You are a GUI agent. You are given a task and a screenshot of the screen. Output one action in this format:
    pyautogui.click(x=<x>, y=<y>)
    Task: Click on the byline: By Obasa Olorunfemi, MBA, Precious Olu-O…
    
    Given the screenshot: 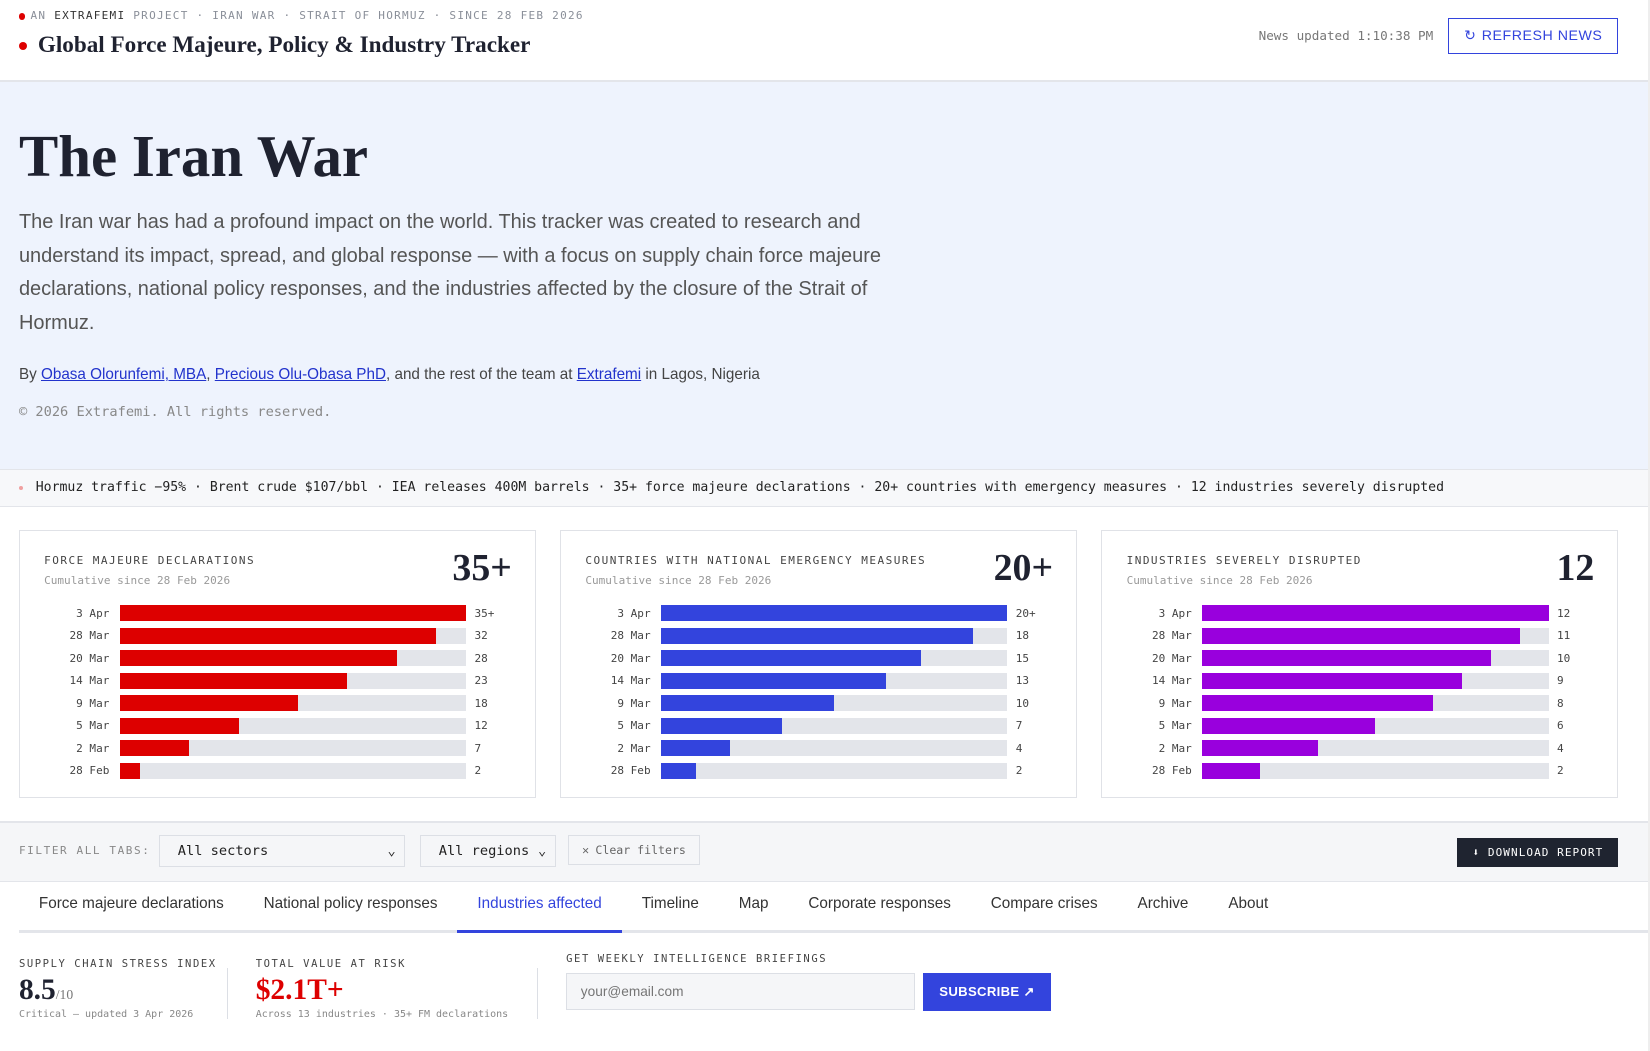 What is the action you would take?
    pyautogui.click(x=389, y=375)
    